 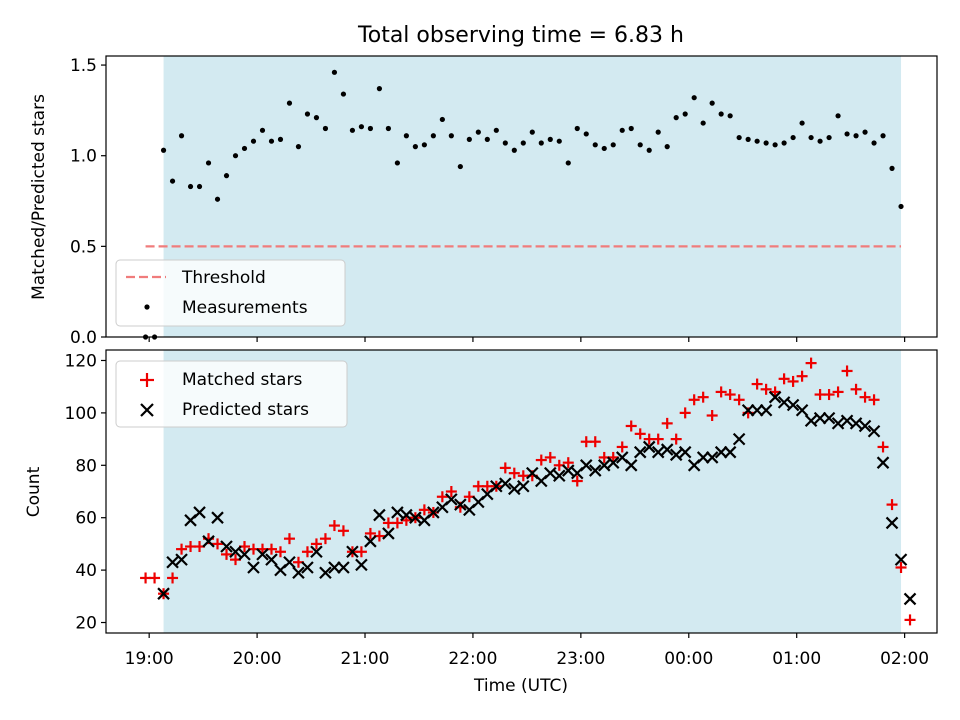 I want to click on x-tick-label: 00:00, so click(x=688, y=659).